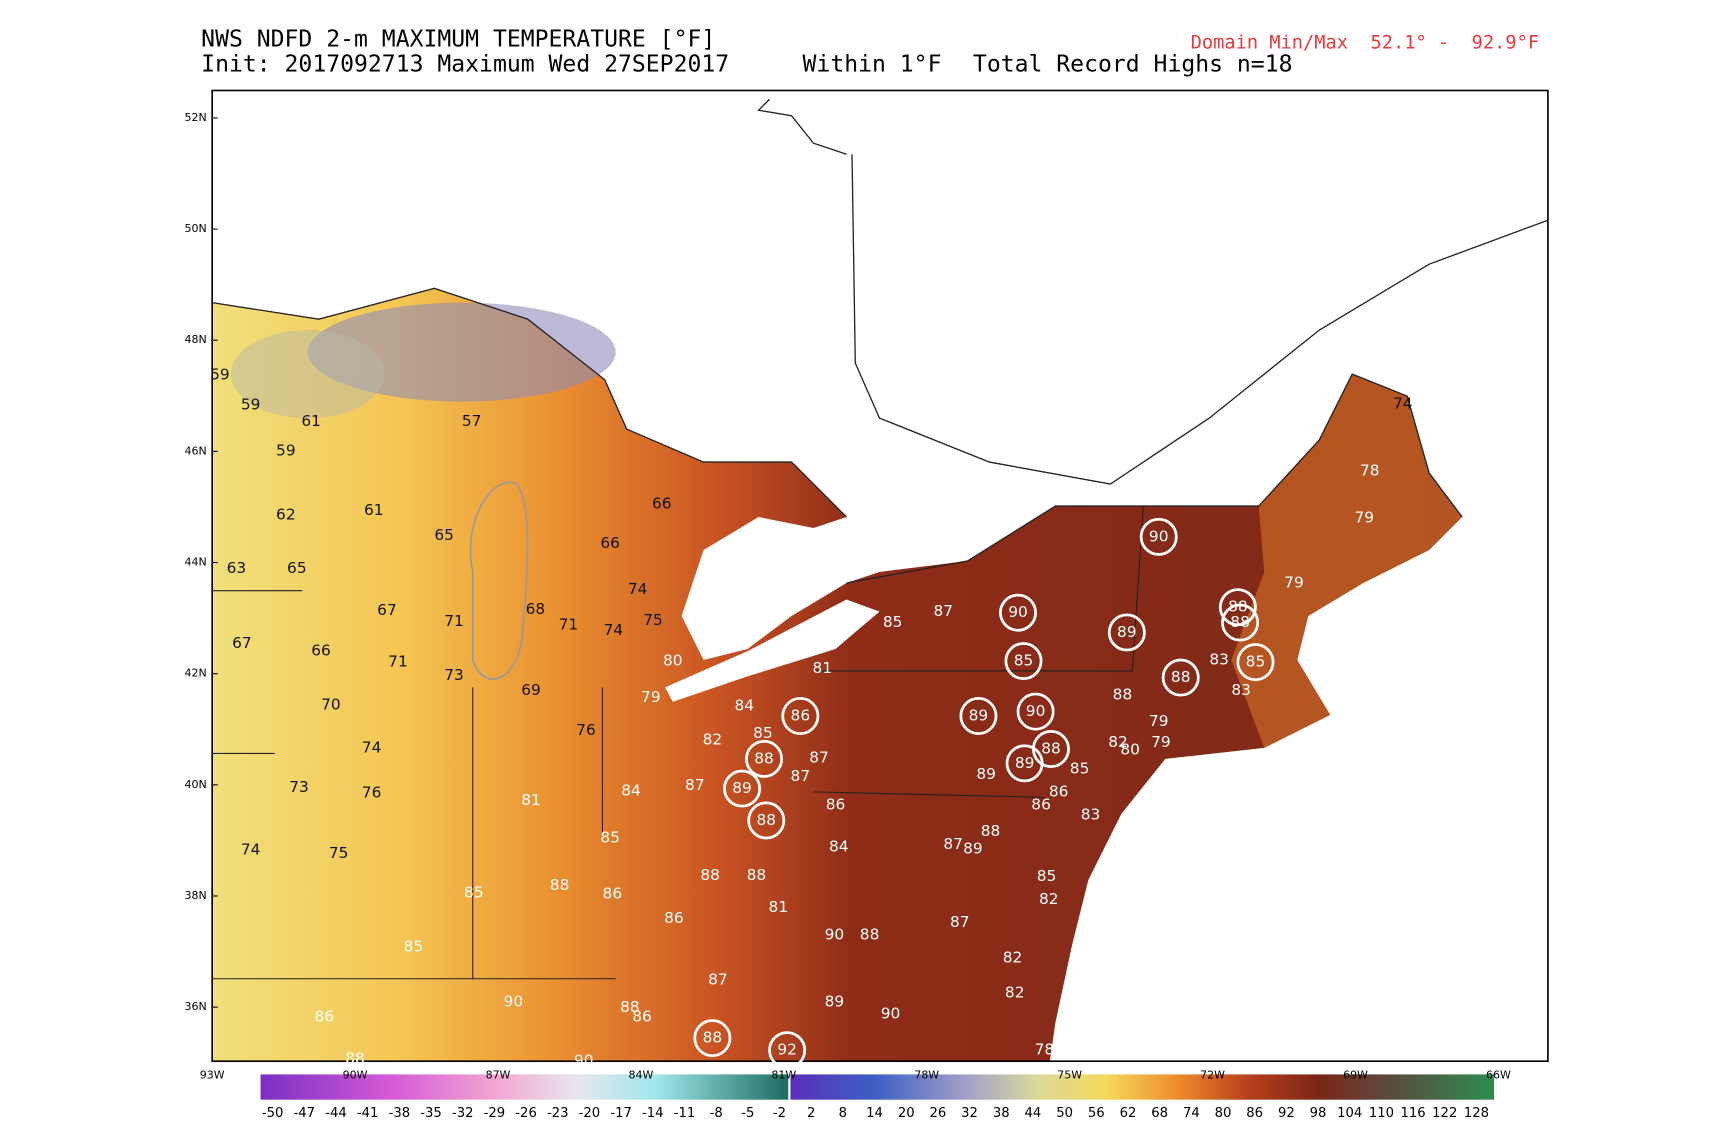 The width and height of the screenshot is (1715, 1133). What do you see at coordinates (286, 514) in the screenshot?
I see `station-temp: 62` at bounding box center [286, 514].